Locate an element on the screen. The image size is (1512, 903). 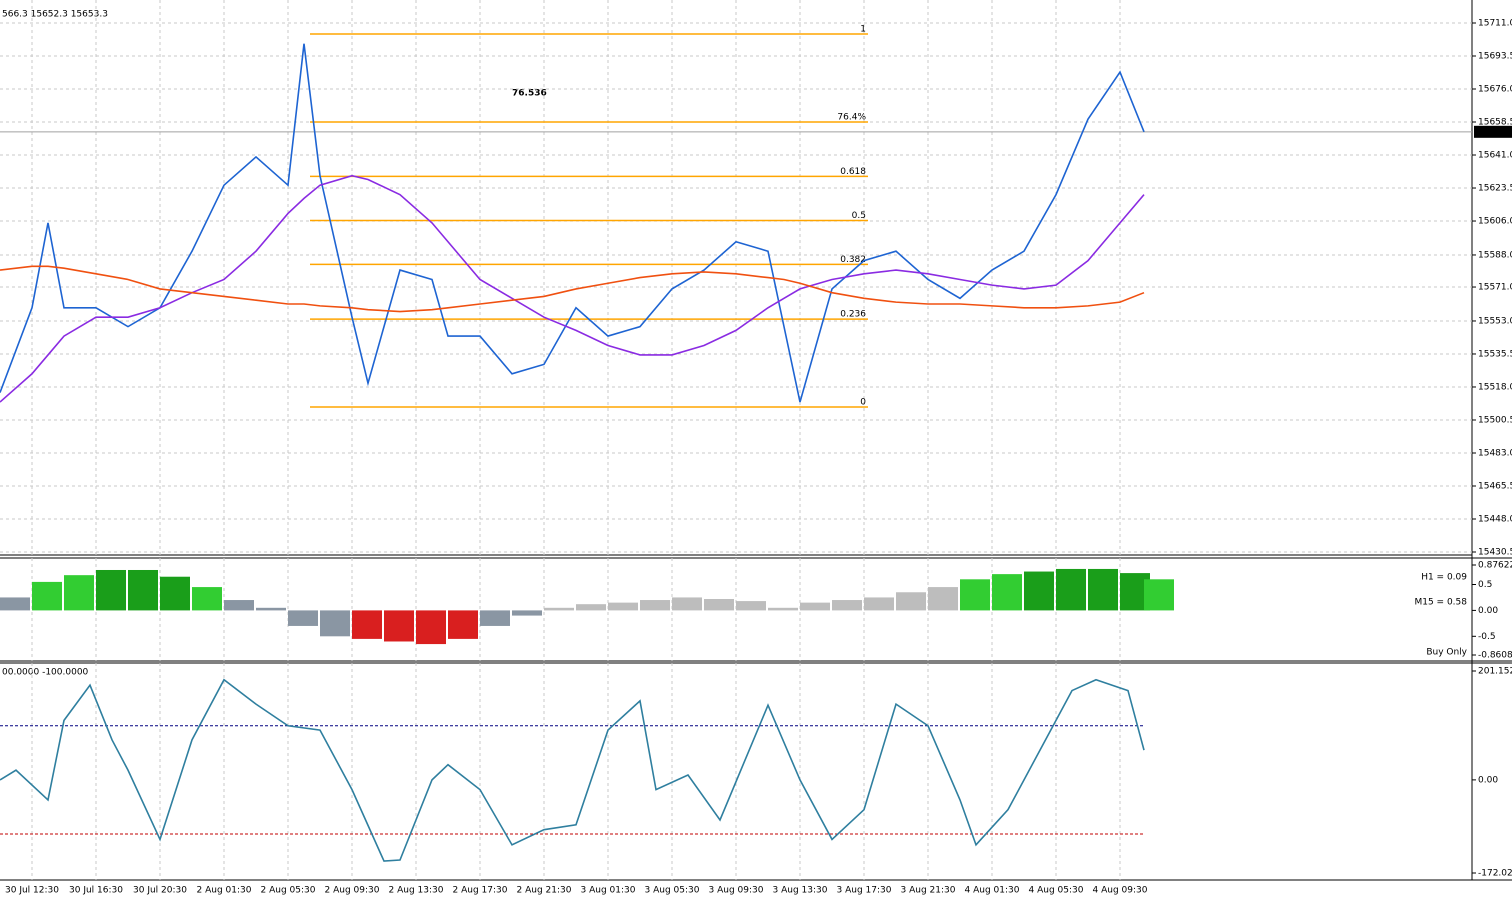
x-tick-label: 3 Aug 01:30 is located at coordinates (608, 891).